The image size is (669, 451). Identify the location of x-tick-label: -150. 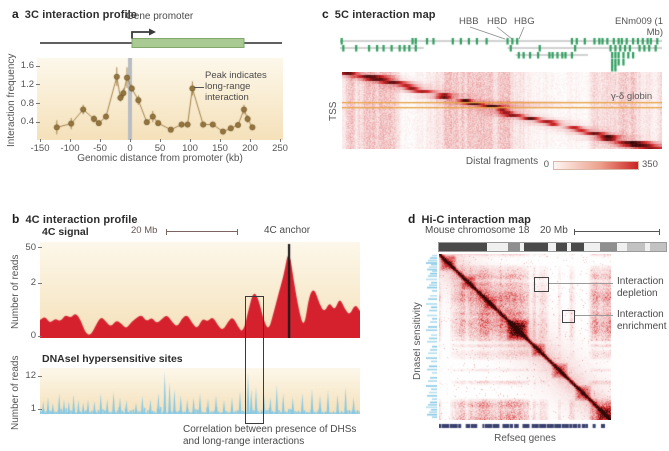
(40, 146).